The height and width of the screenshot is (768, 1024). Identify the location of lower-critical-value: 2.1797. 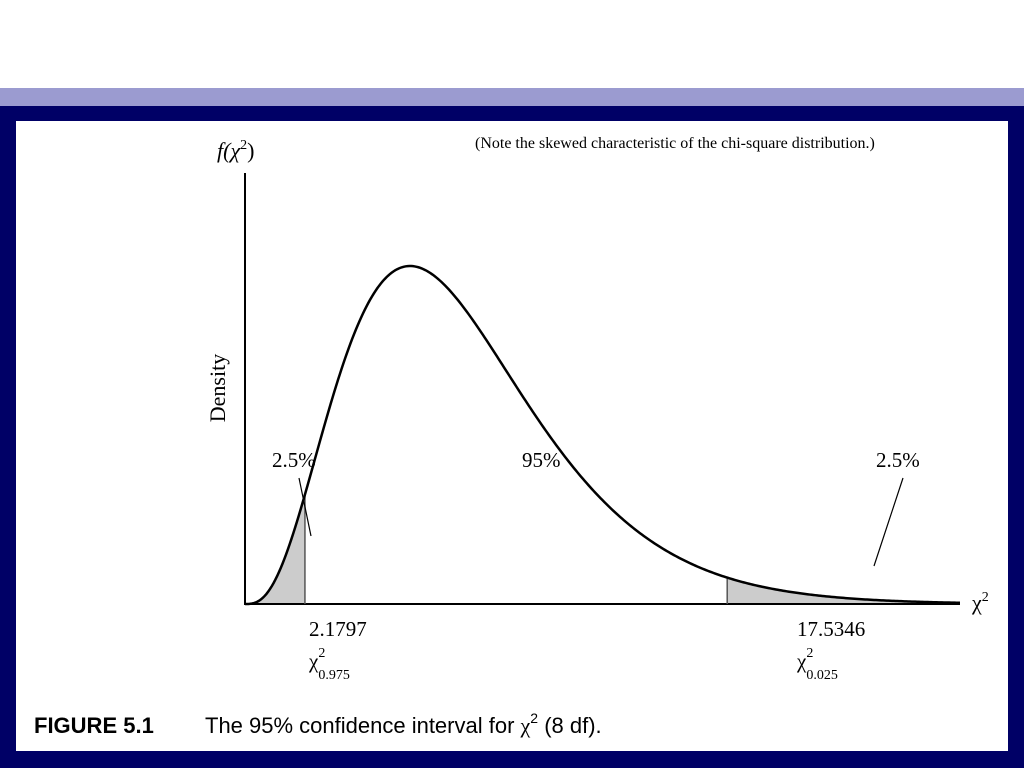
(338, 629).